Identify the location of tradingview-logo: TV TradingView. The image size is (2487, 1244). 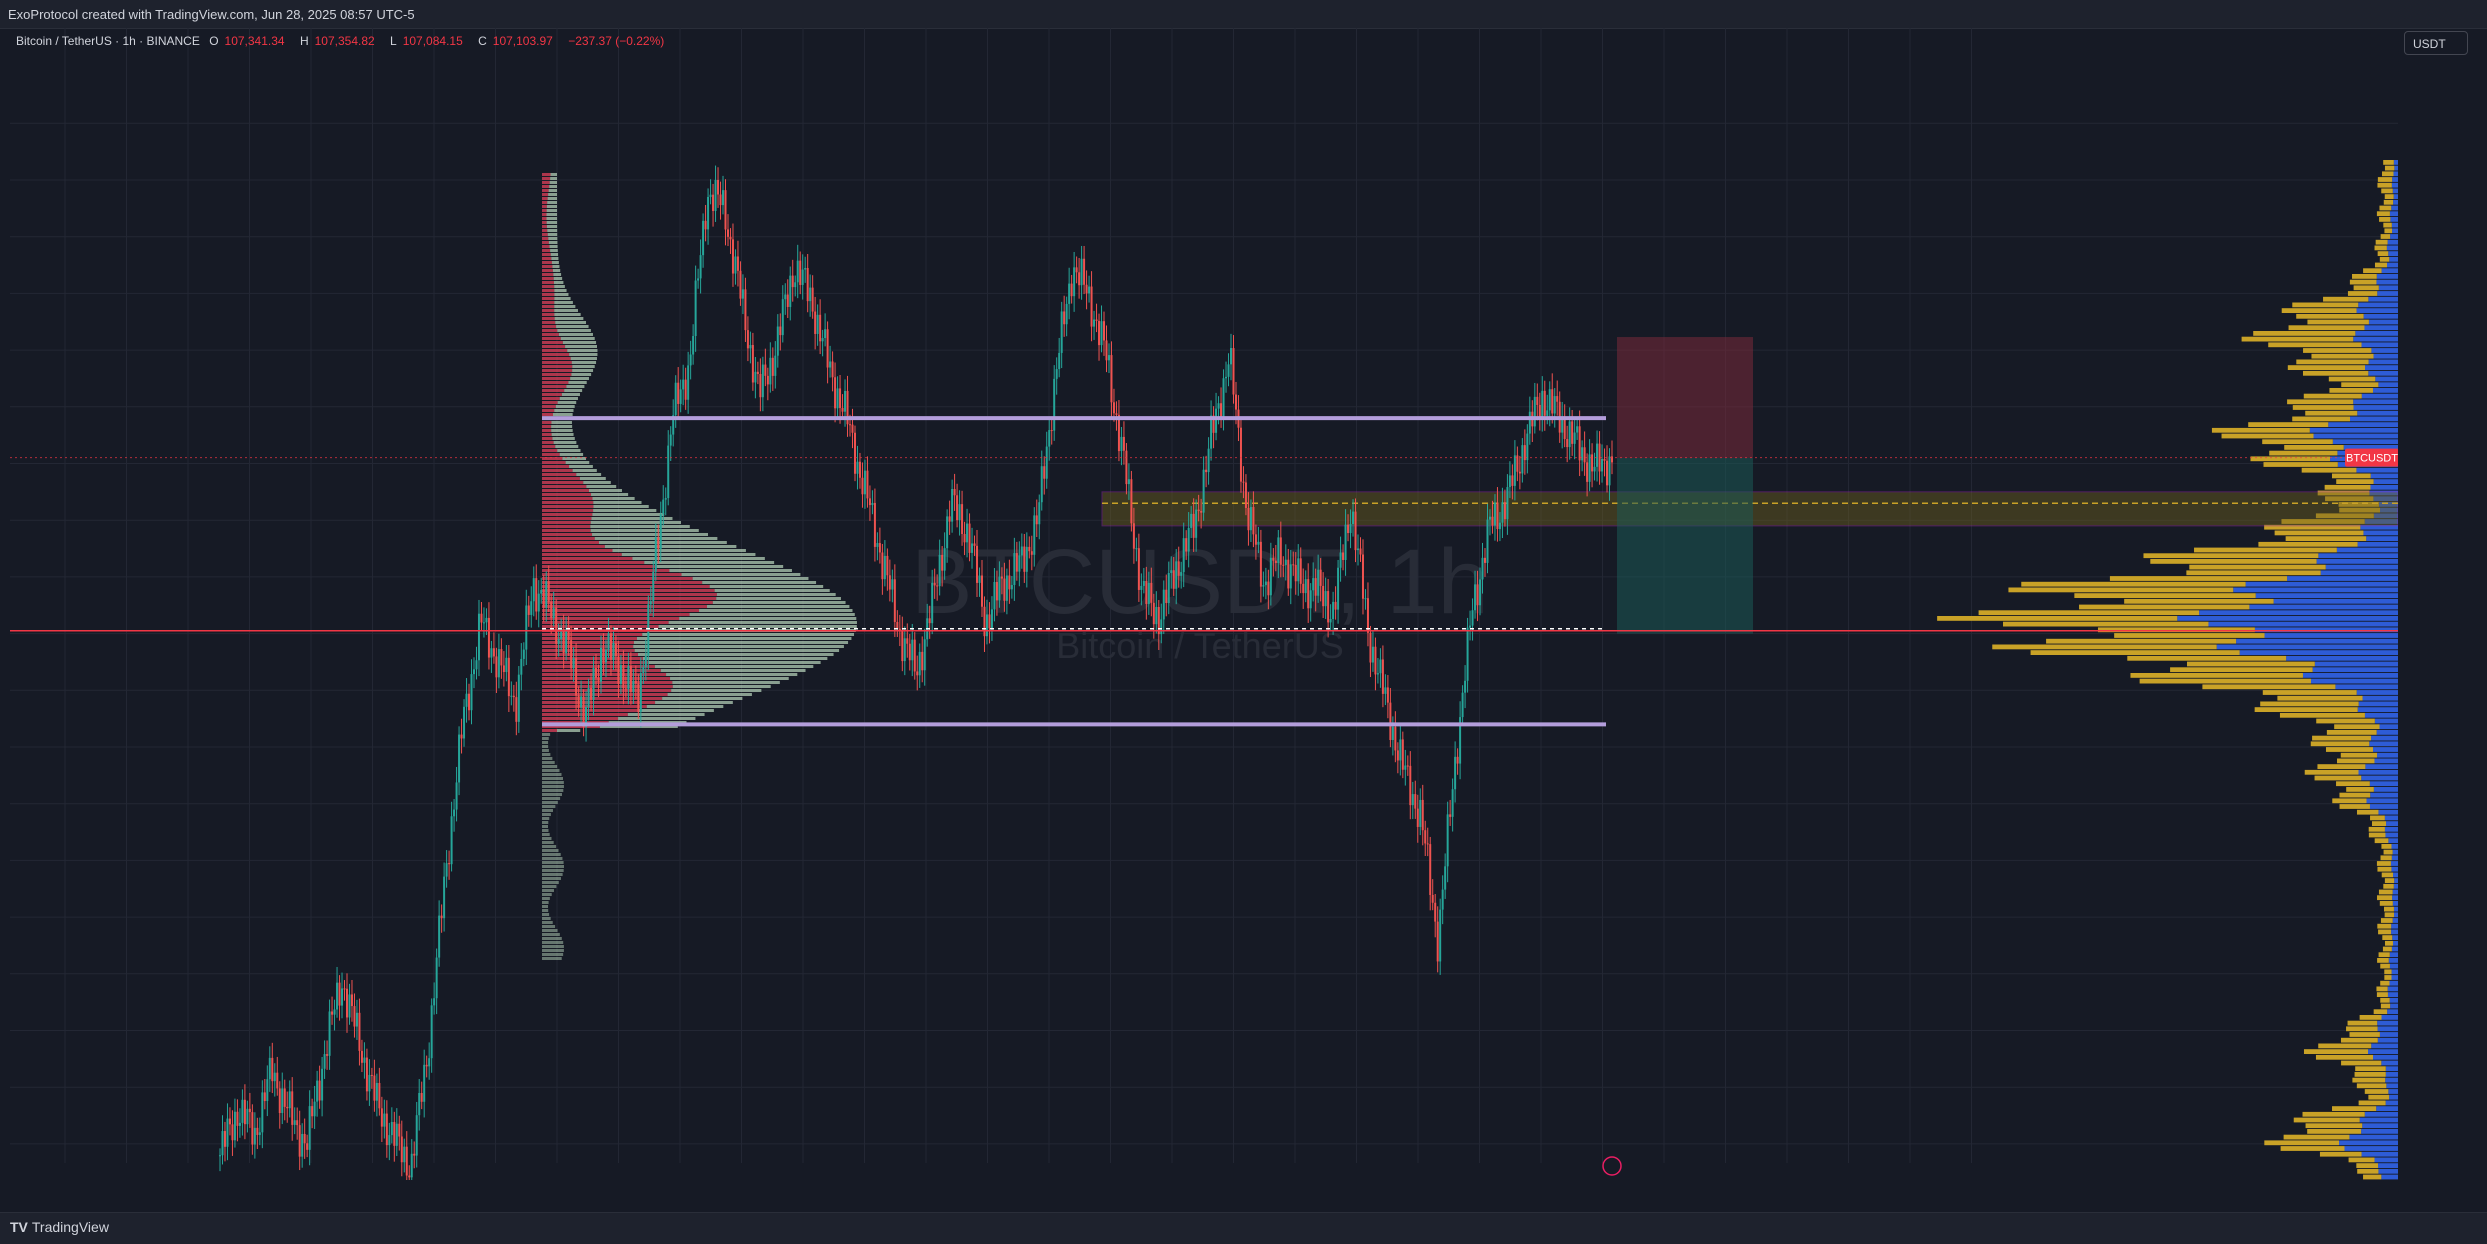
(59, 1227).